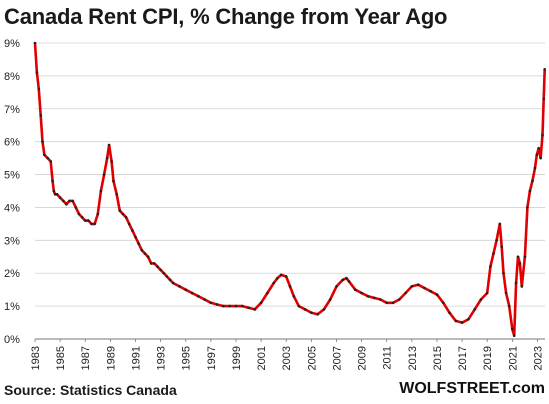 This screenshot has width=549, height=404. What do you see at coordinates (12, 241) in the screenshot?
I see `y-tick-label: 3%` at bounding box center [12, 241].